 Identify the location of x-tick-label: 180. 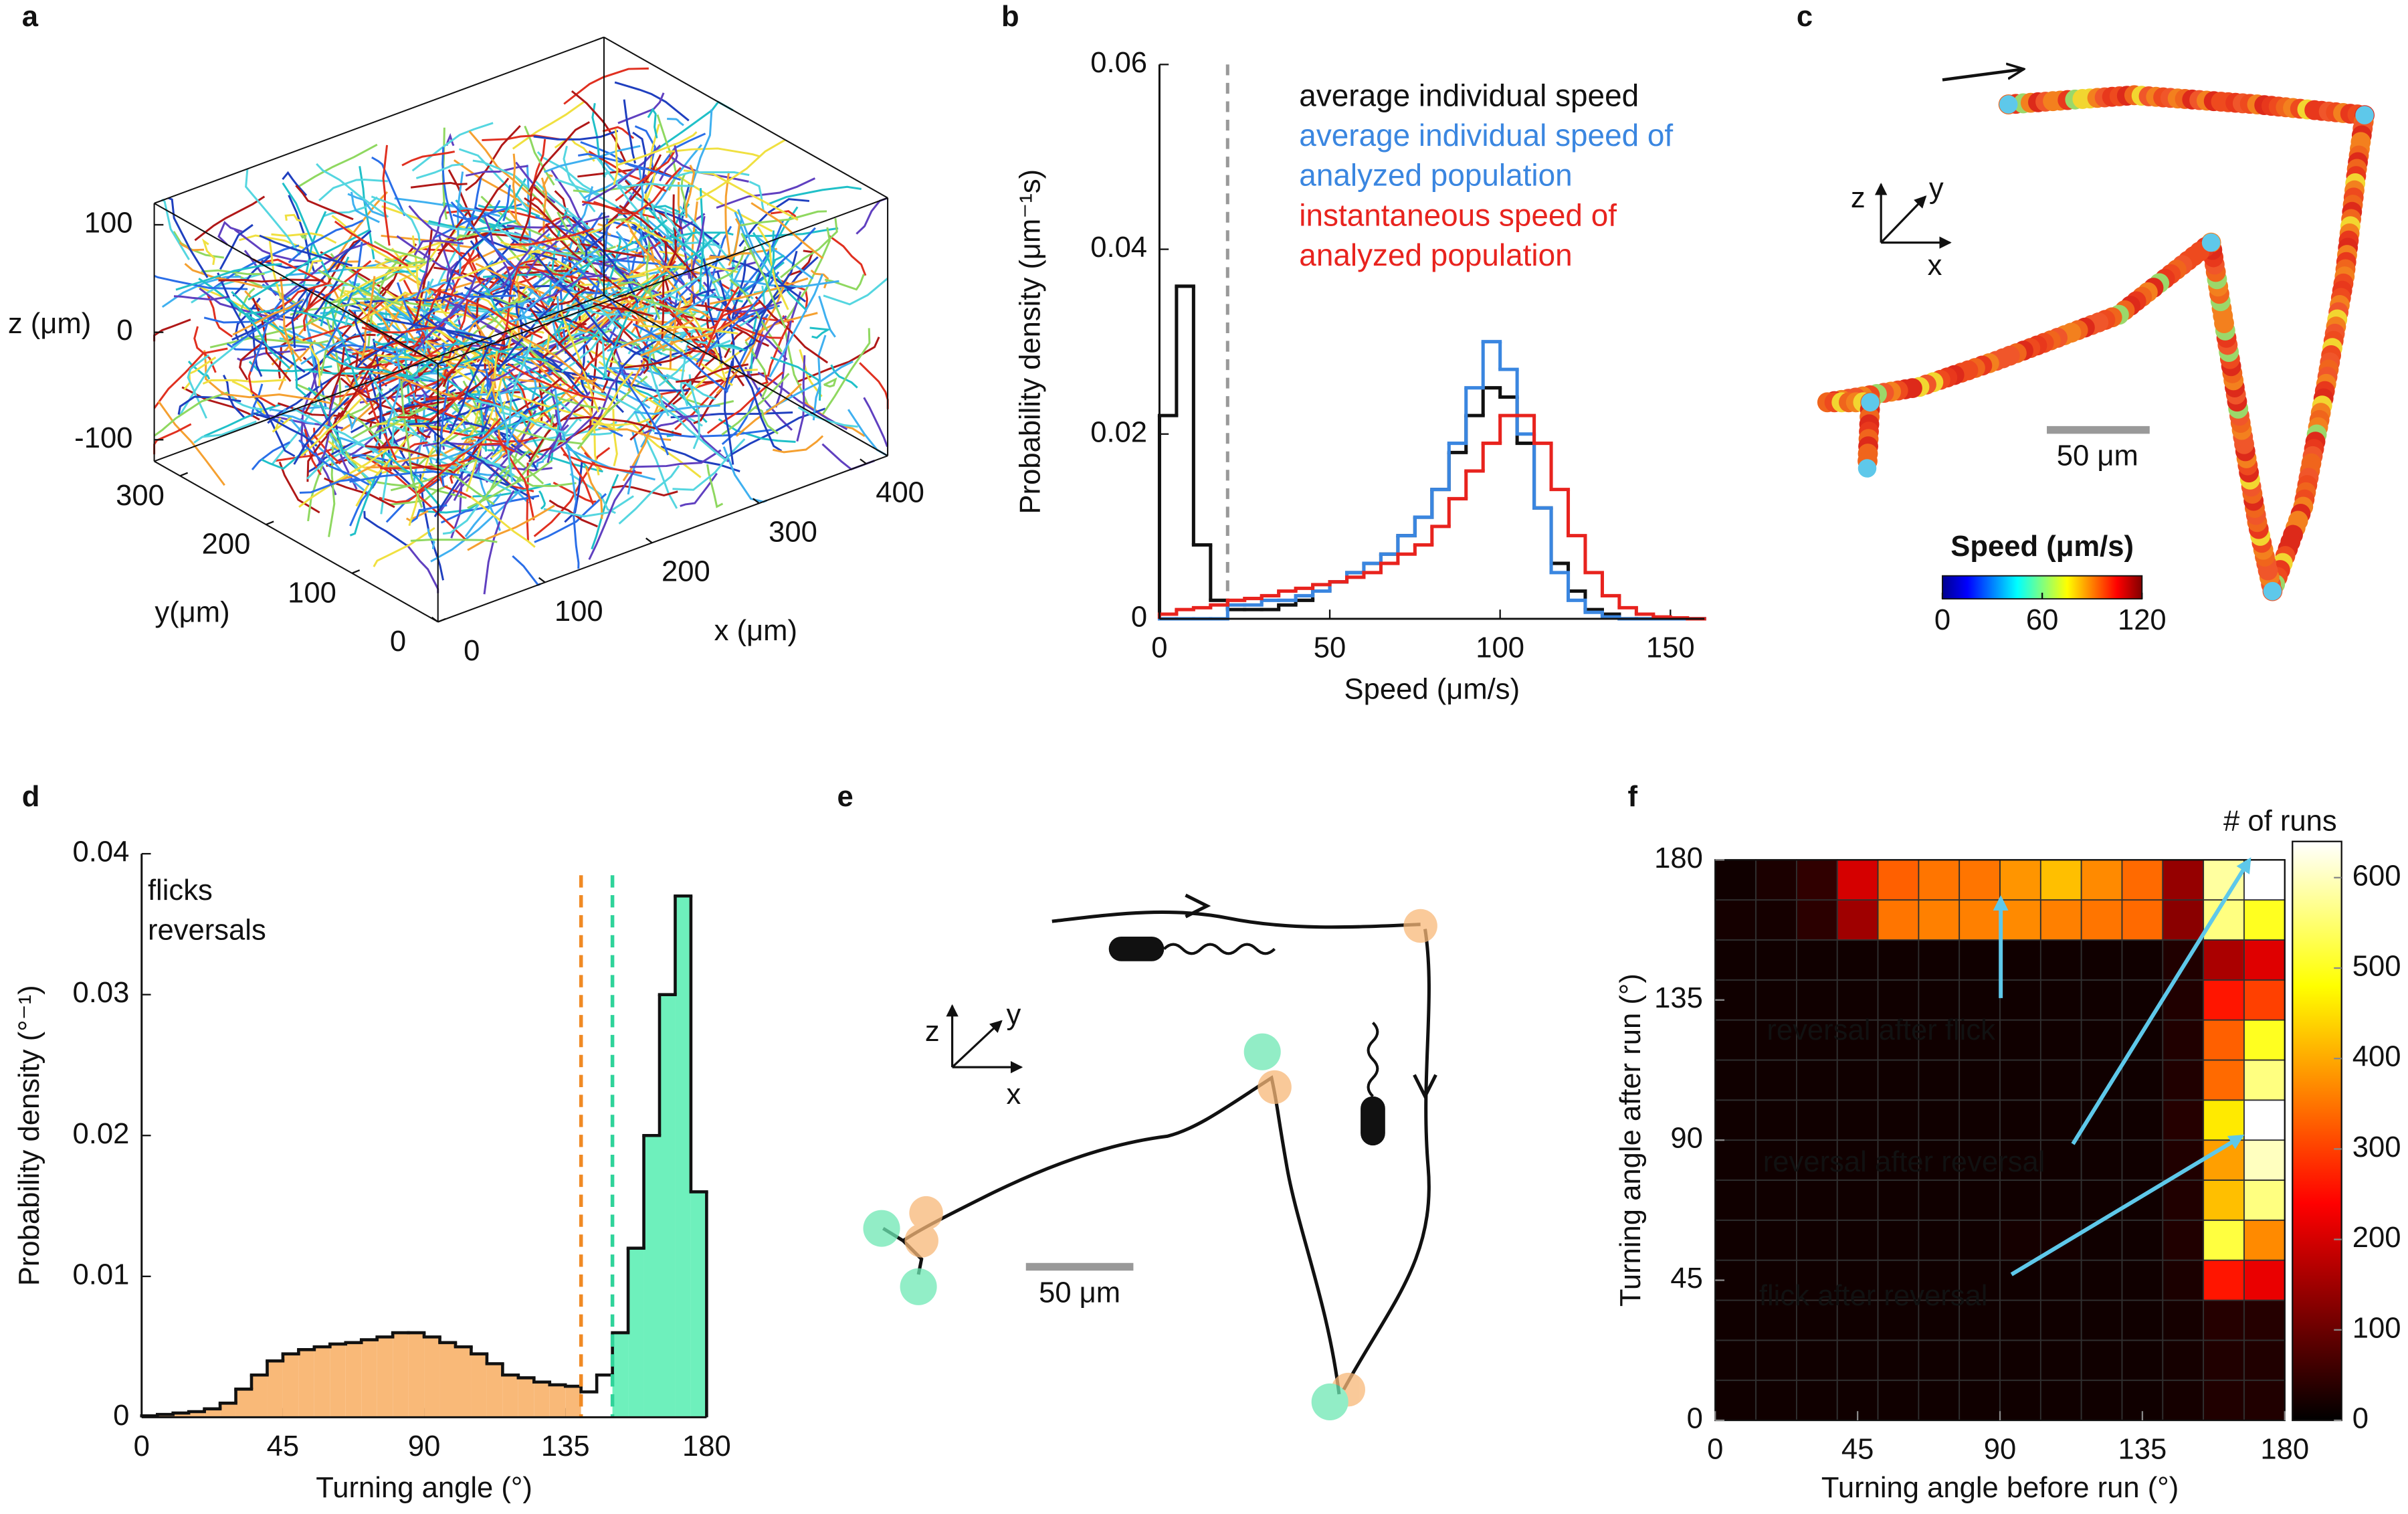
(2284, 1449).